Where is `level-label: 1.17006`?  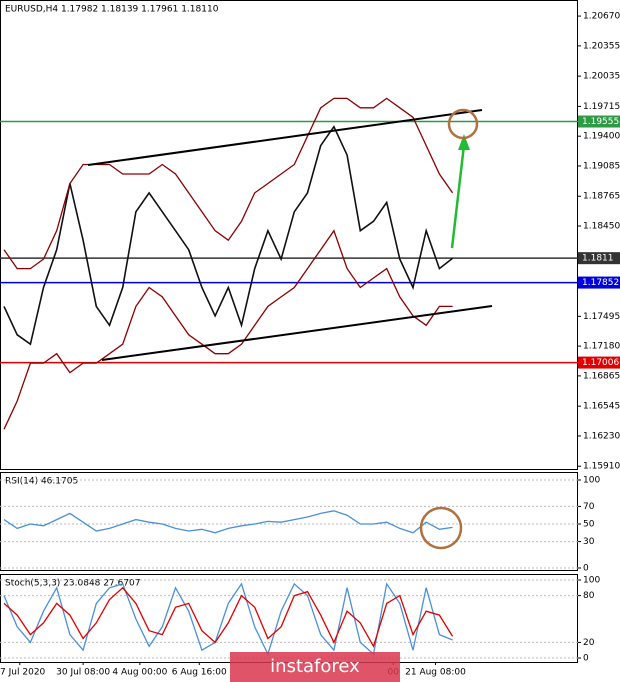
level-label: 1.17006 is located at coordinates (600, 363).